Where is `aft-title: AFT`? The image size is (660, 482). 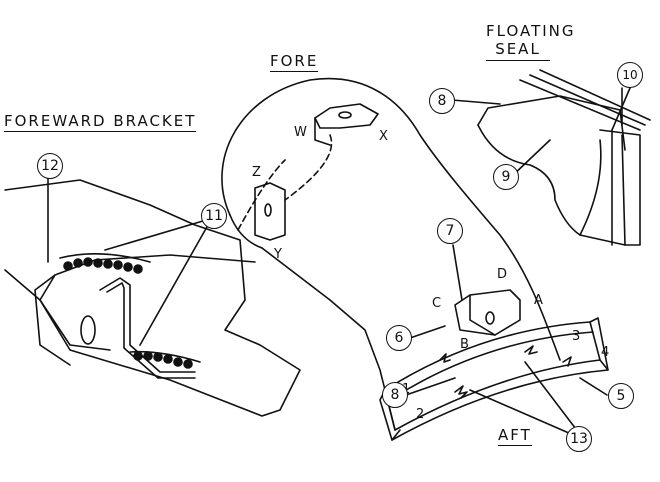
aft-title: AFT is located at coordinates (515, 436).